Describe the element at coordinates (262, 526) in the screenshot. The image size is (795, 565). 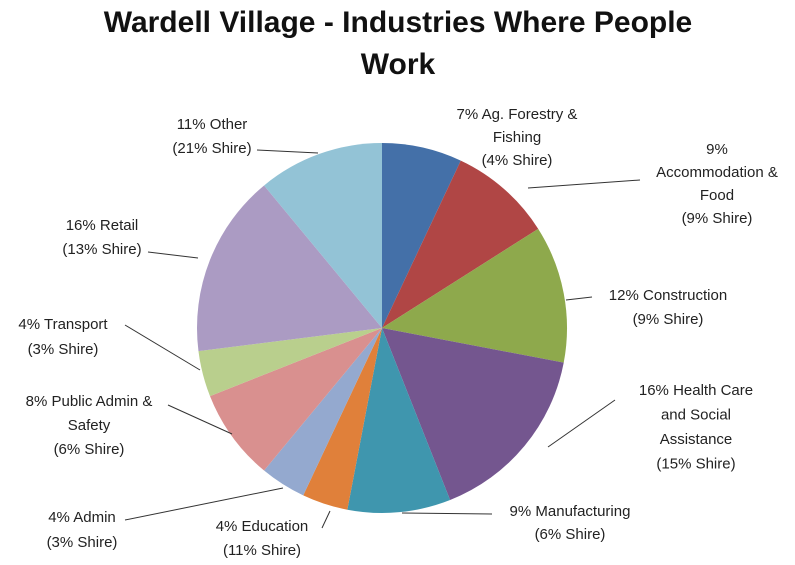
I see `slice-label: 4% Education` at that location.